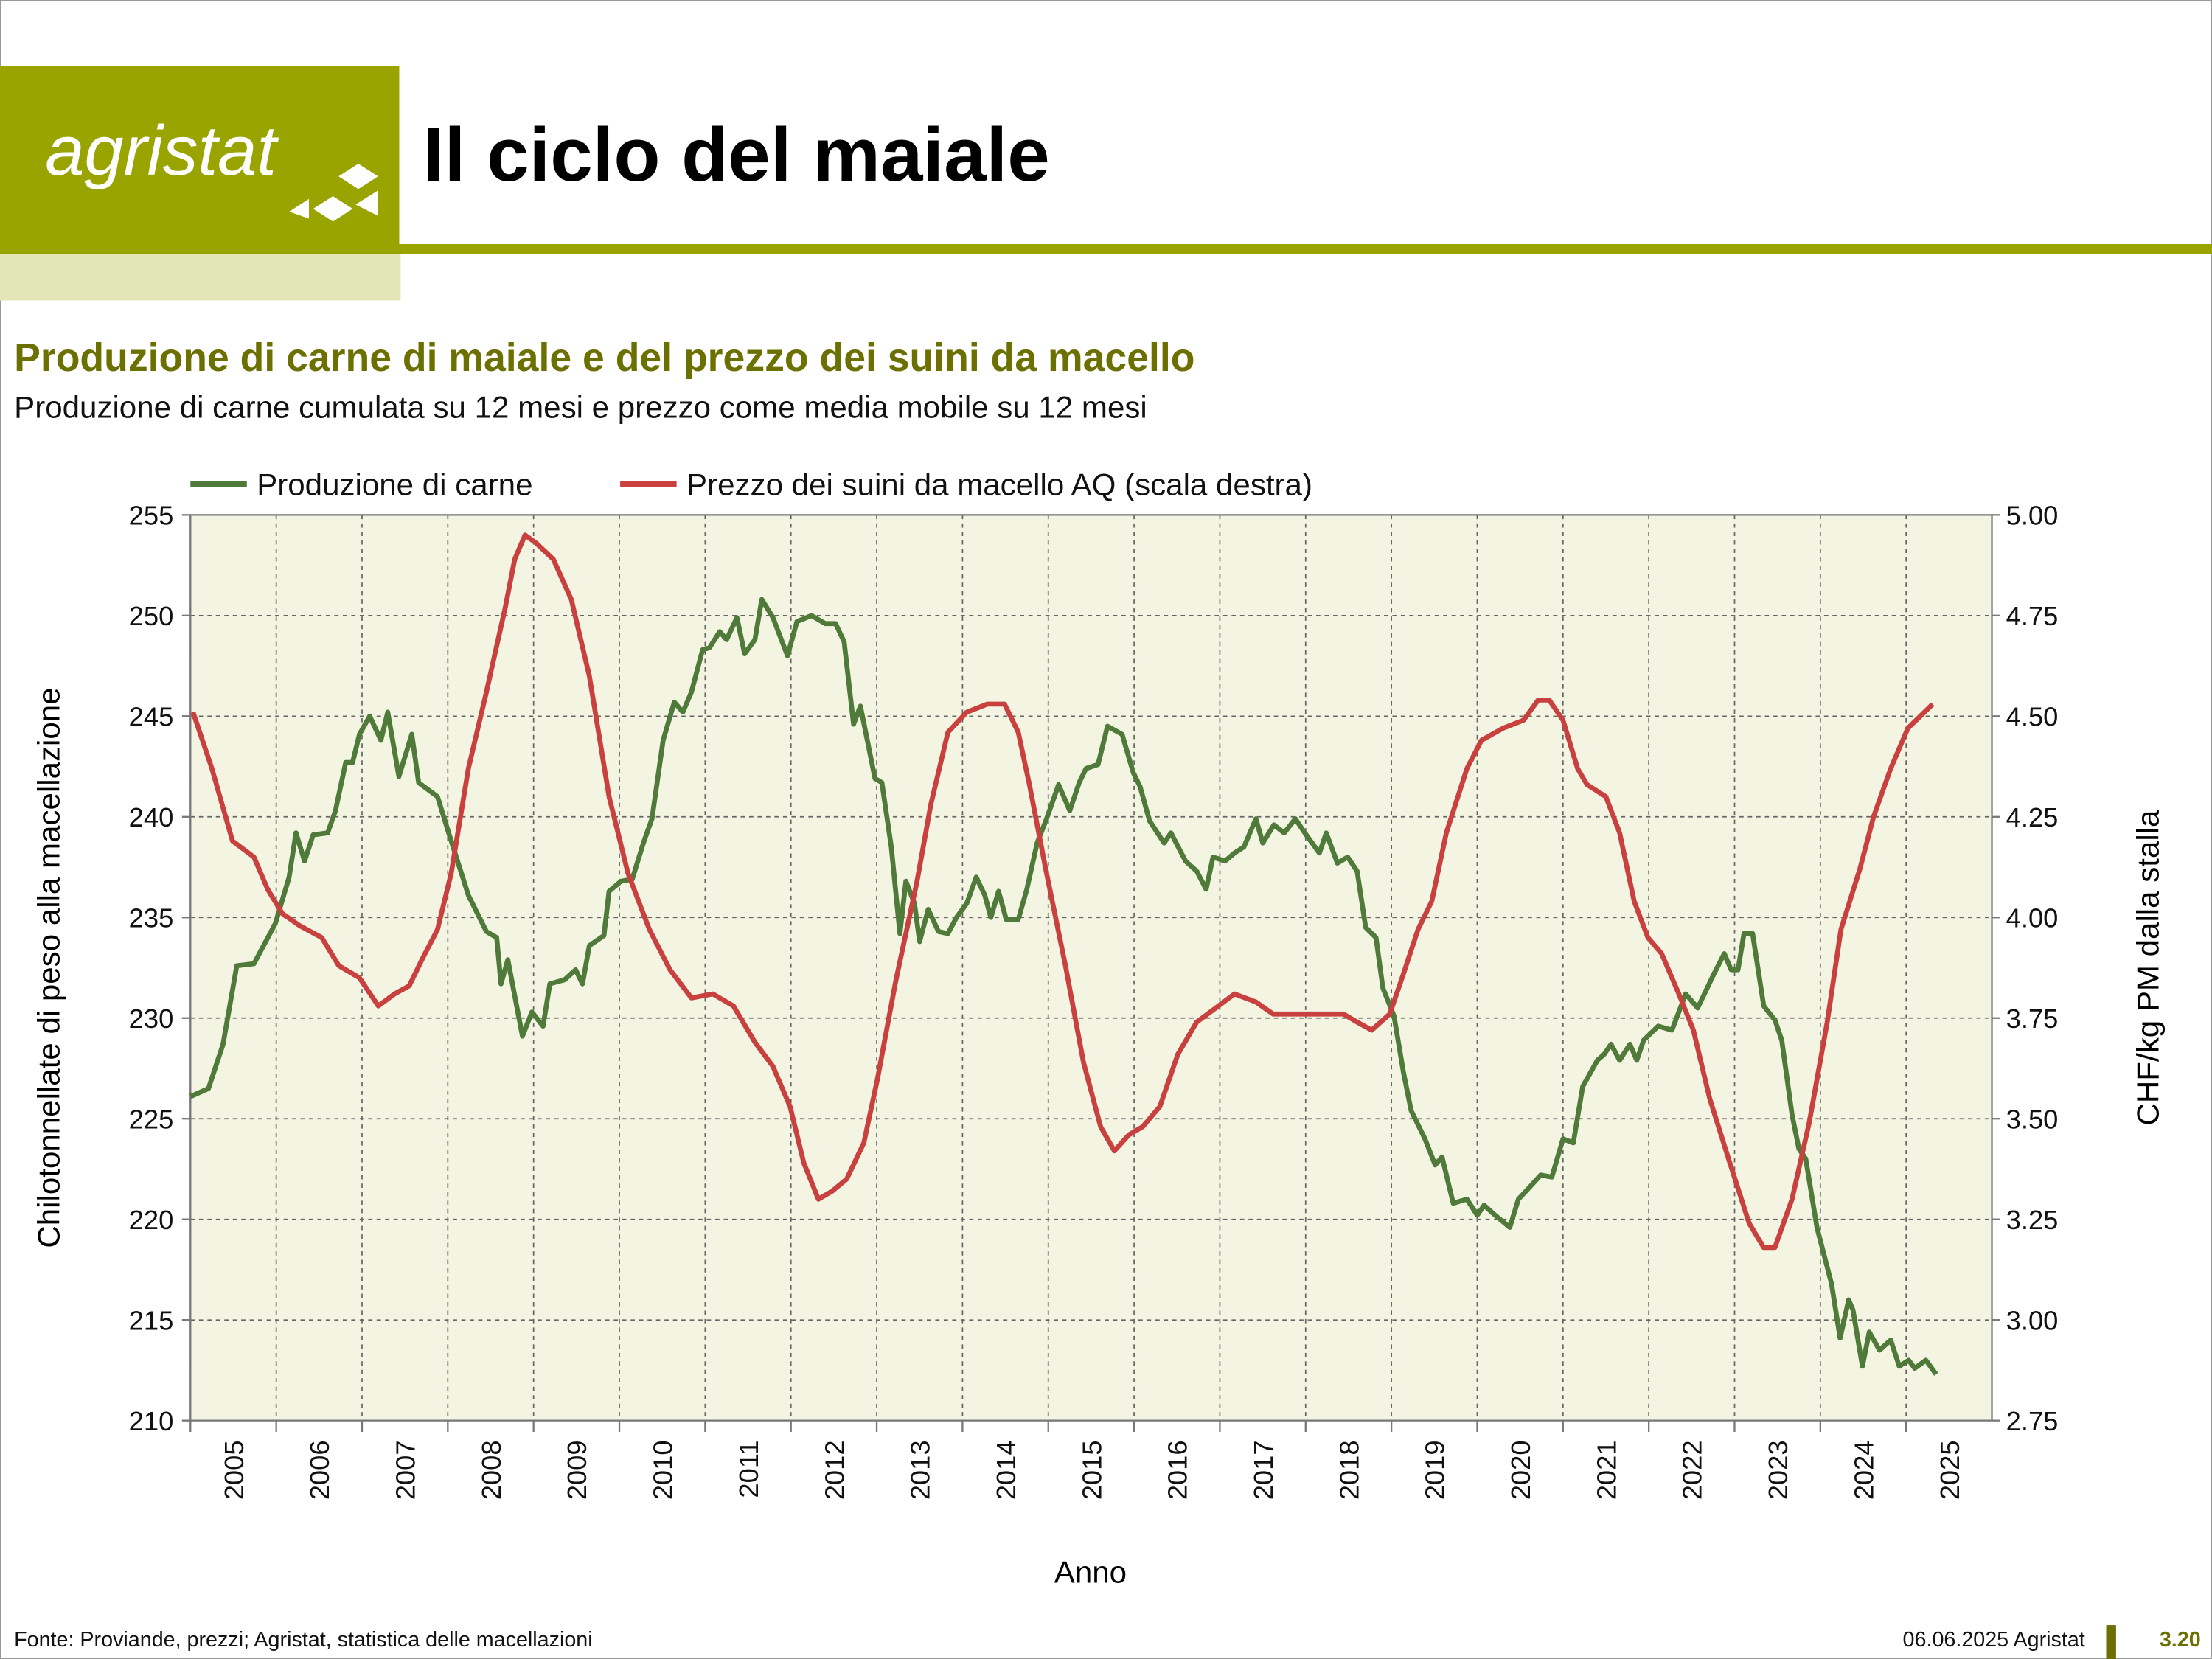 The image size is (2212, 1659). Describe the element at coordinates (151, 1220) in the screenshot. I see `y-tick-label: 220` at that location.